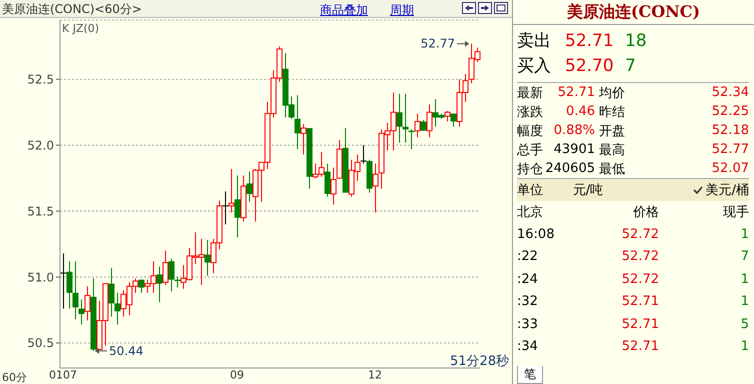  What do you see at coordinates (730, 130) in the screenshot?
I see `text: 52.18` at bounding box center [730, 130].